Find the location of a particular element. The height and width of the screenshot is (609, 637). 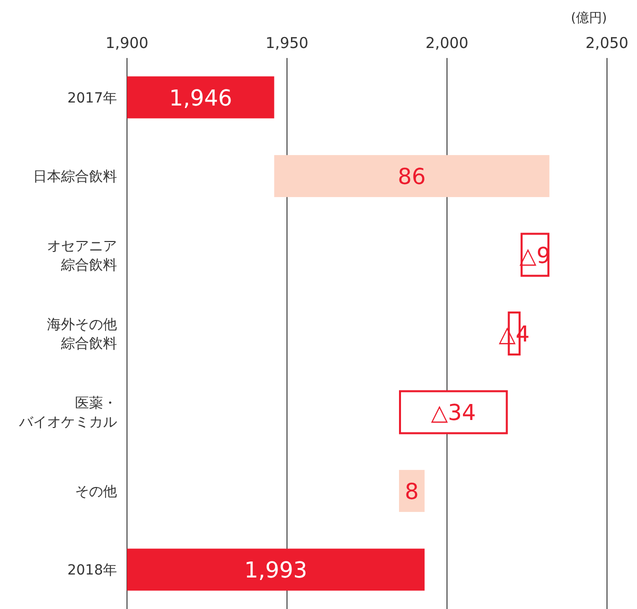

x-tick-label: 2,000 is located at coordinates (447, 43).